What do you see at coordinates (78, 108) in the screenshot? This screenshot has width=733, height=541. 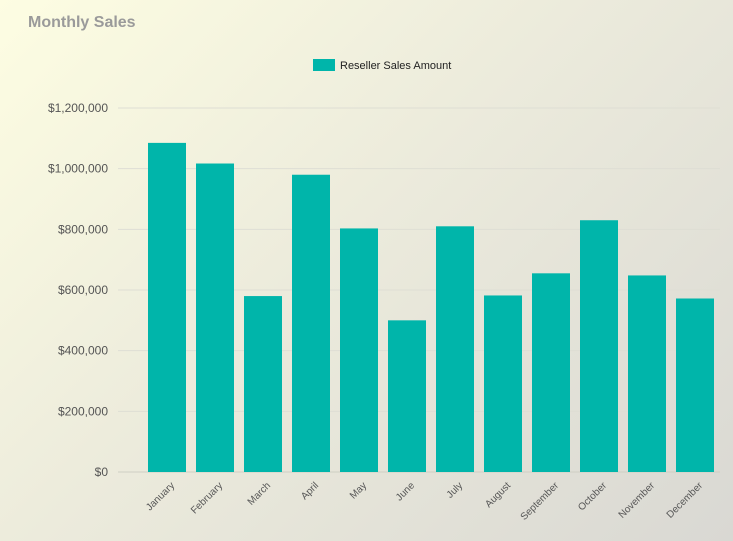 I see `y-tick-label: $1,200,000` at bounding box center [78, 108].